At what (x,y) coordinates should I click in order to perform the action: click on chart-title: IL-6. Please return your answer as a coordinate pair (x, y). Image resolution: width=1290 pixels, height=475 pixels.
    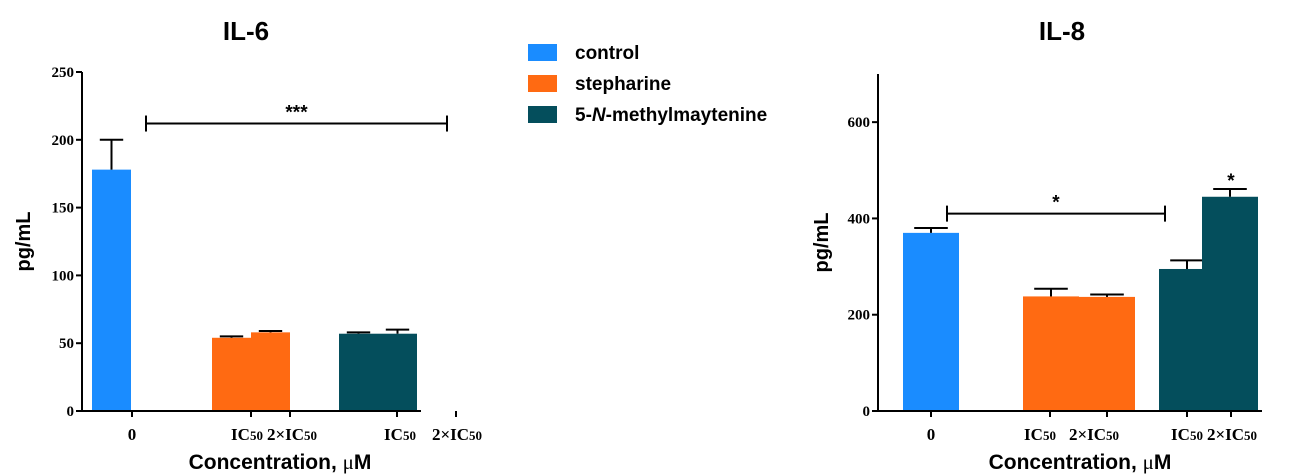
    Looking at the image, I should click on (246, 31).